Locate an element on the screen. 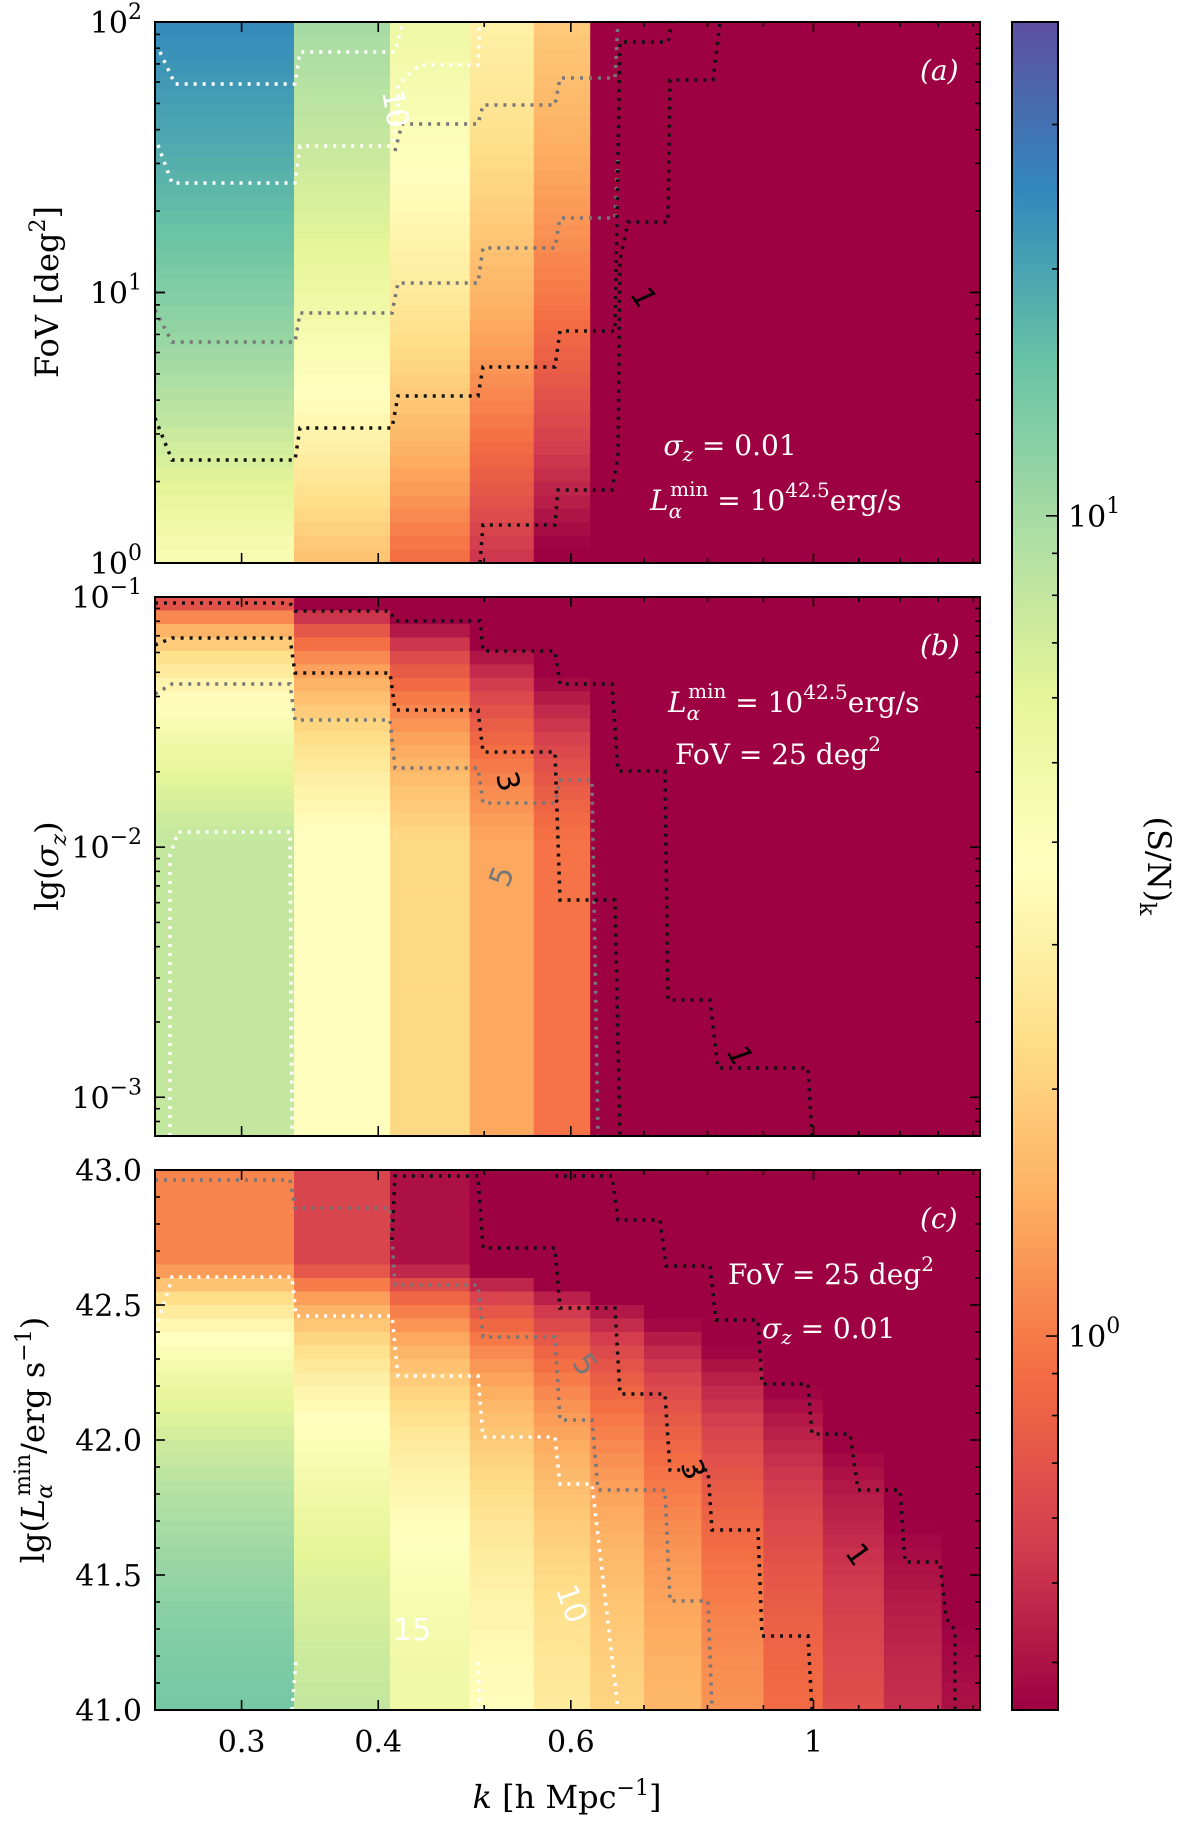  tick-label: 10⁻³ is located at coordinates (106, 1095).